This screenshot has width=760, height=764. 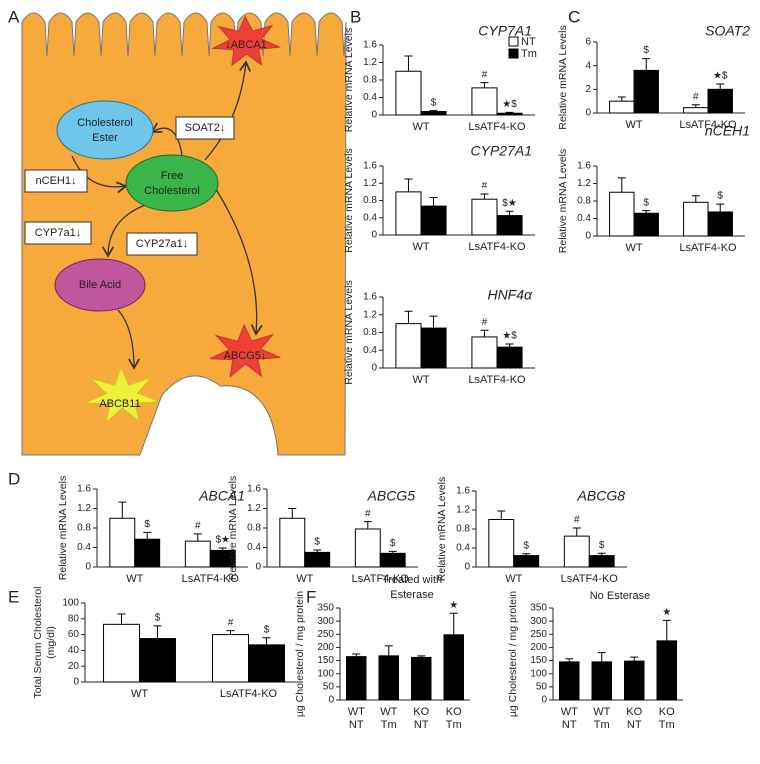 I want to click on significance-label: ★, so click(x=666, y=612).